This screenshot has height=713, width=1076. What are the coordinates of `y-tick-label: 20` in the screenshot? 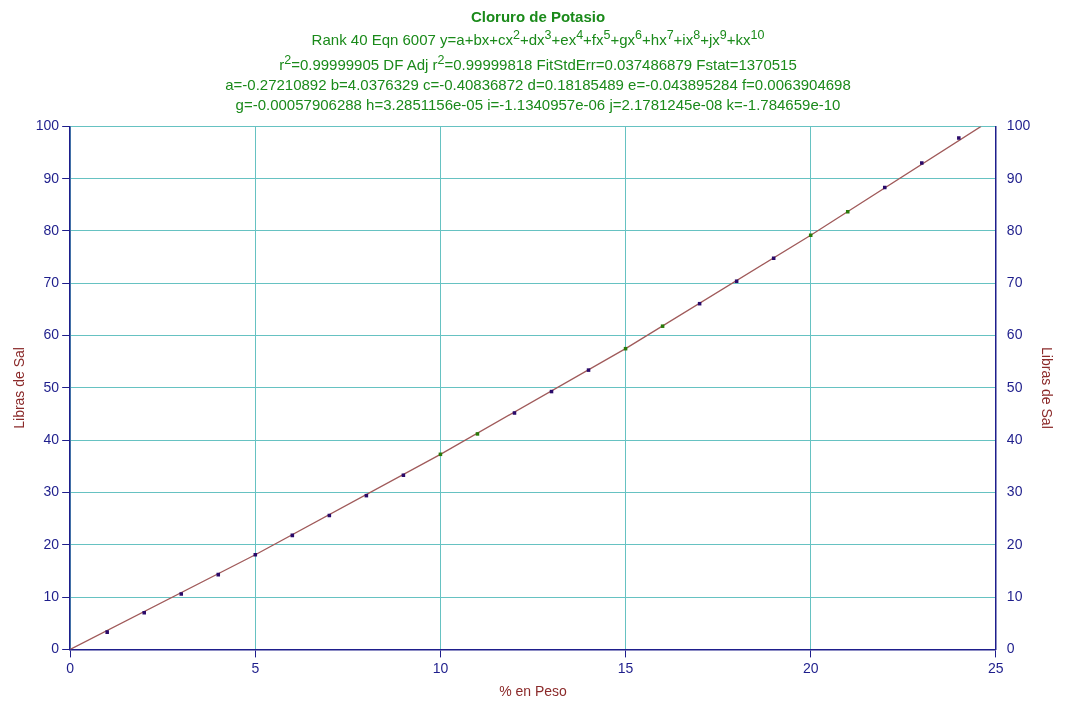 It's located at (51, 543).